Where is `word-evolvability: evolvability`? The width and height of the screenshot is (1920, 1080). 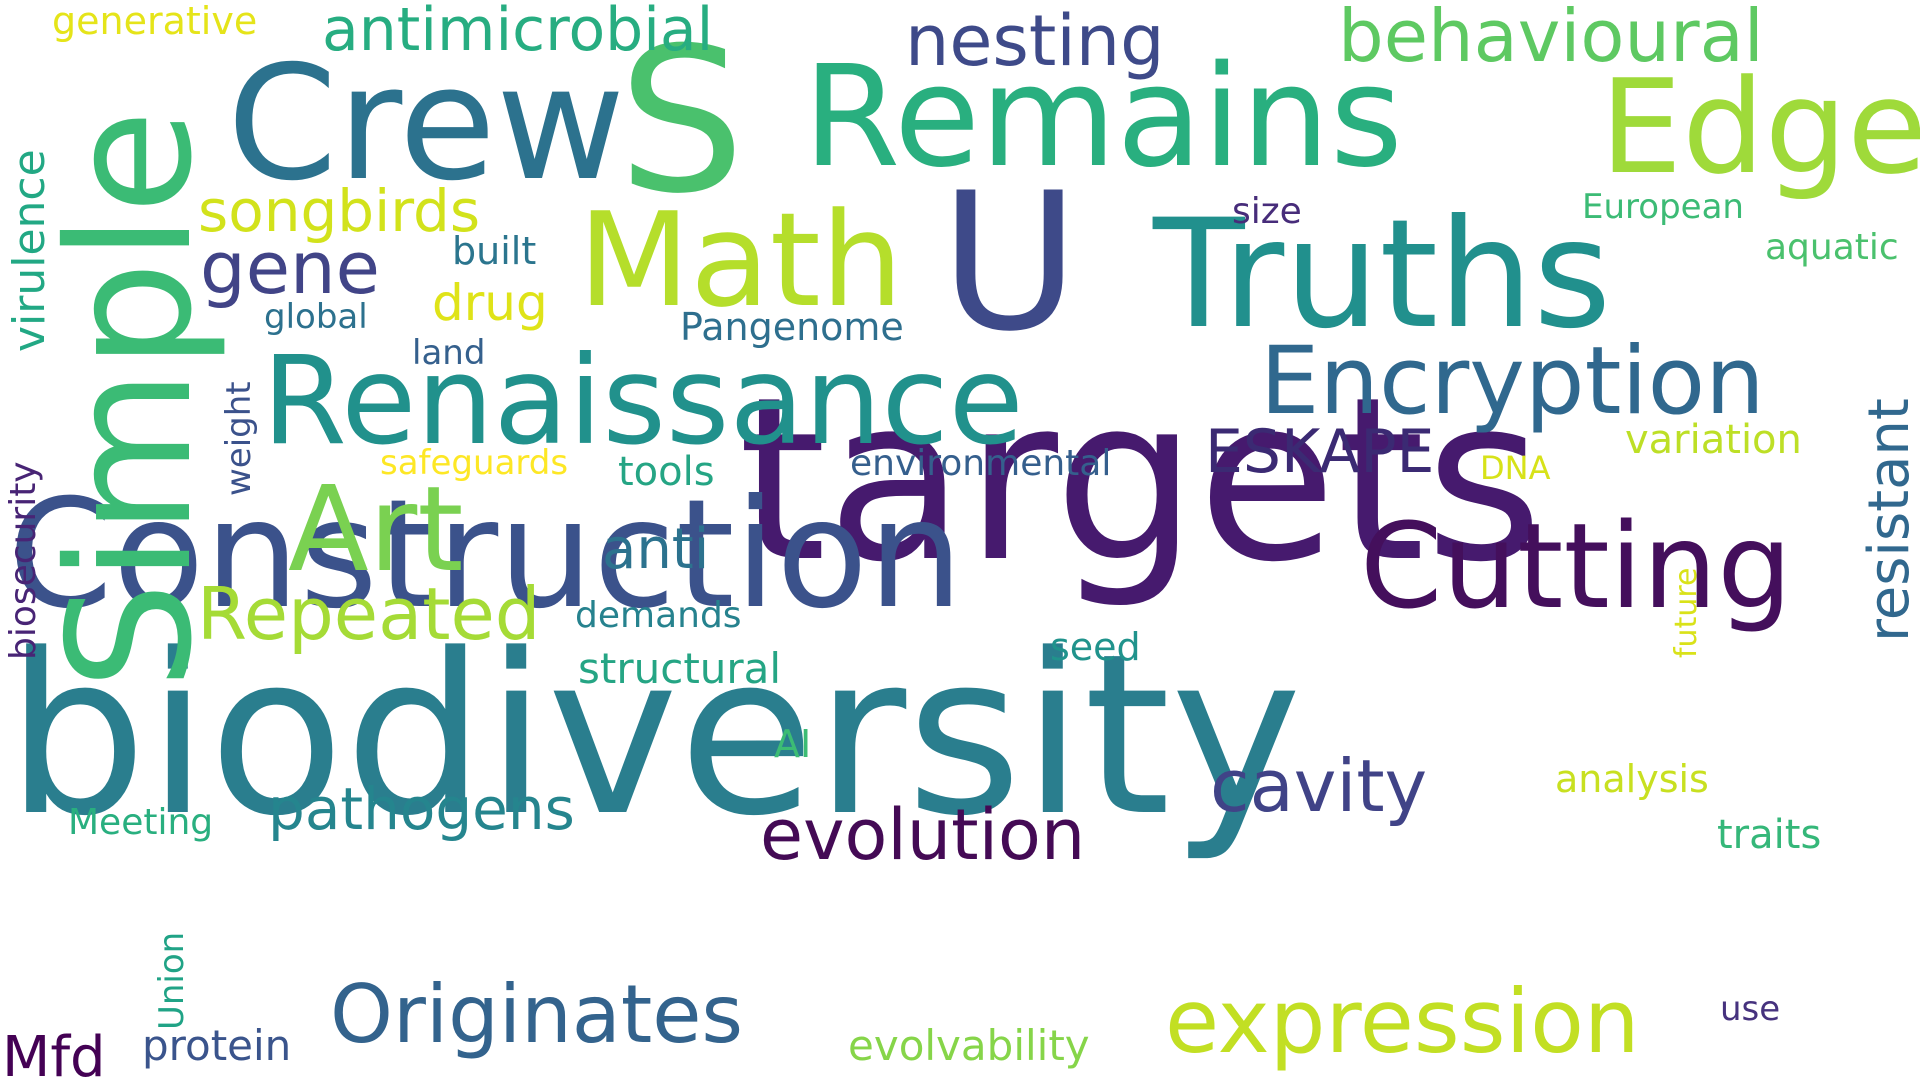 word-evolvability: evolvability is located at coordinates (969, 1045).